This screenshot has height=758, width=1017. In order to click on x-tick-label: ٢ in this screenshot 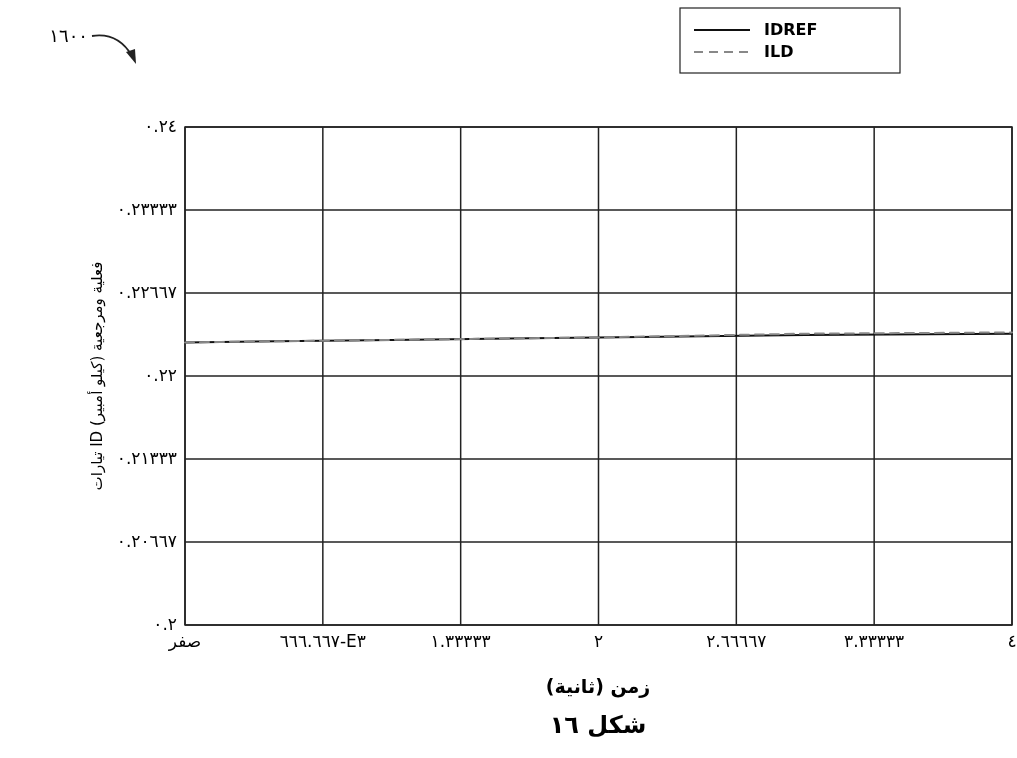, I will do `click(598, 641)`.